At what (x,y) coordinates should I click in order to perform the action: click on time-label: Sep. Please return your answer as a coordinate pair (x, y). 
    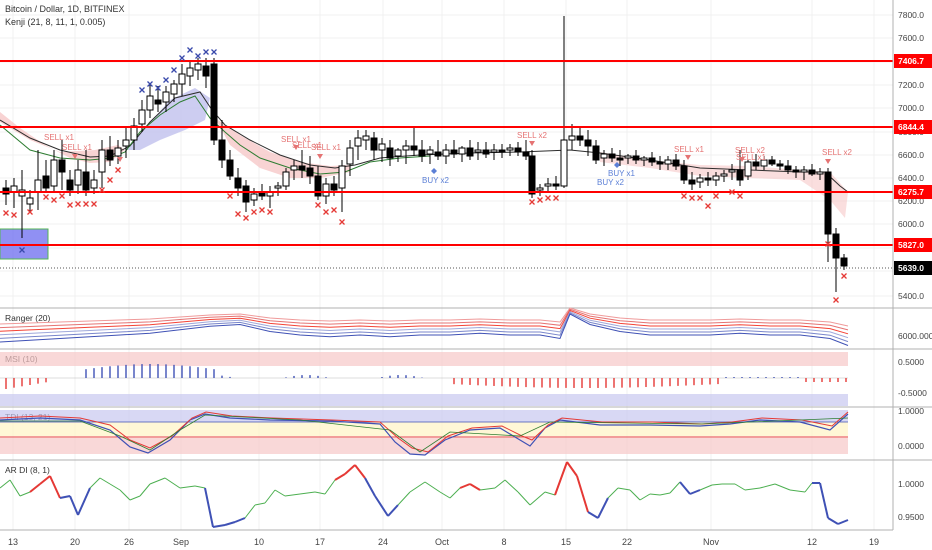
    Looking at the image, I should click on (181, 542).